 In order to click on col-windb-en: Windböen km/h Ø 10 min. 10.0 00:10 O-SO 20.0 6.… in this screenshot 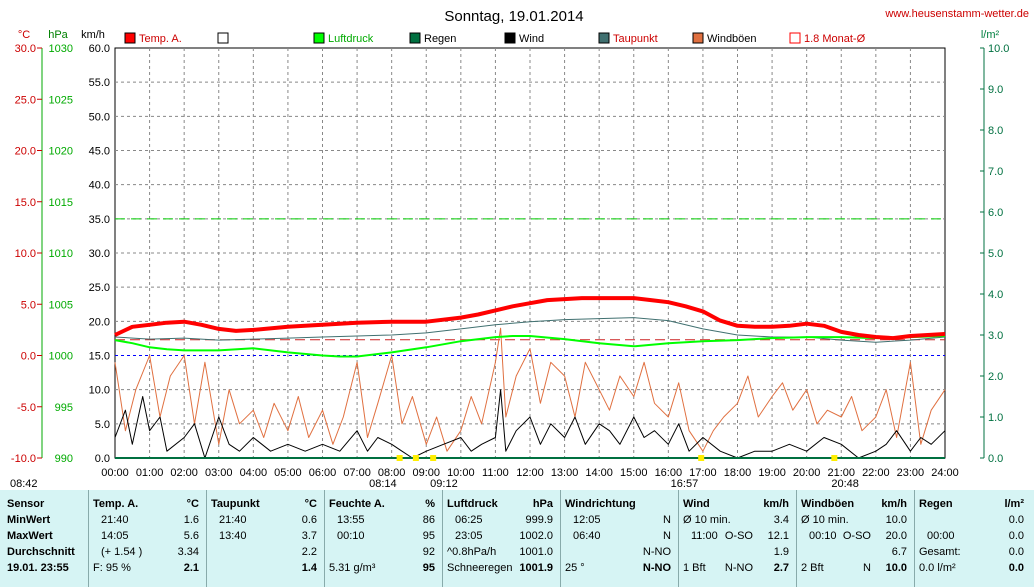, I will do `click(855, 538)`.